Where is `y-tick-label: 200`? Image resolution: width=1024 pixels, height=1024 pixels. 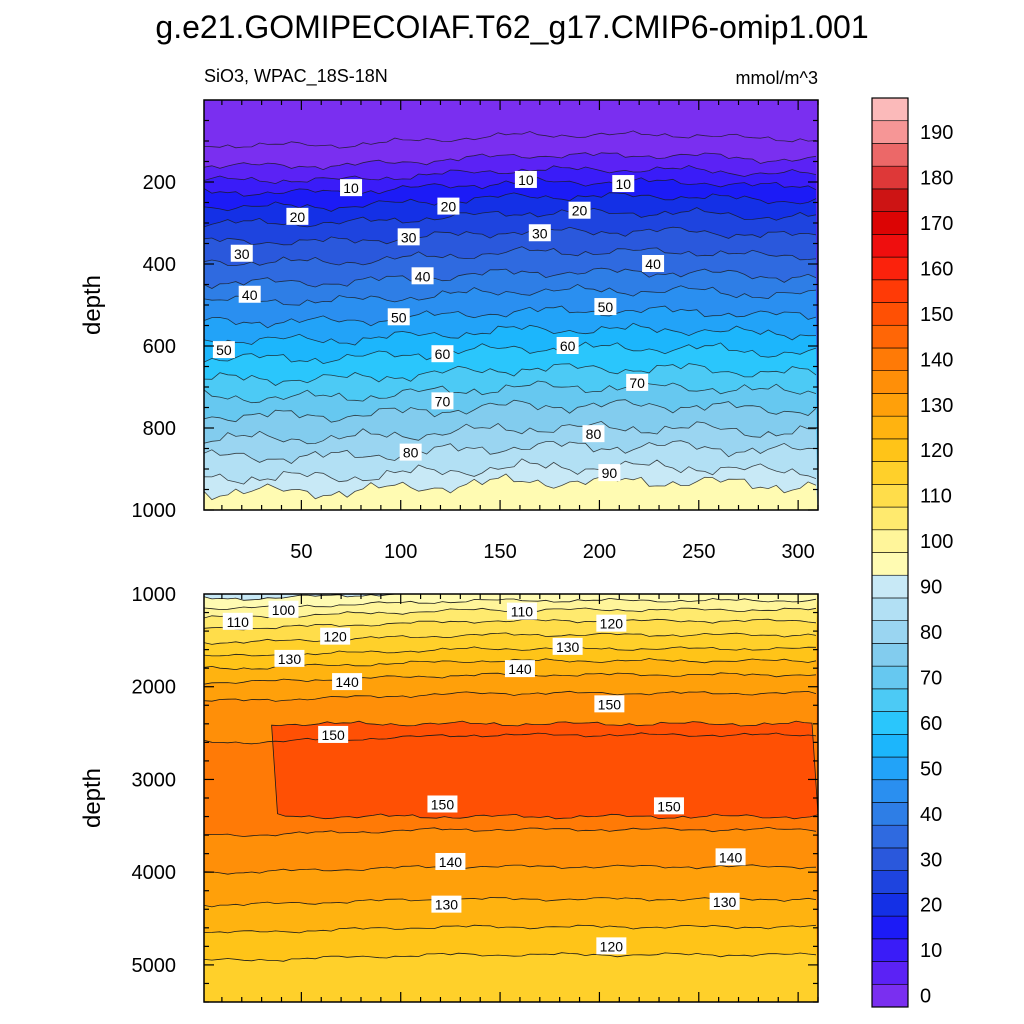 y-tick-label: 200 is located at coordinates (159, 183).